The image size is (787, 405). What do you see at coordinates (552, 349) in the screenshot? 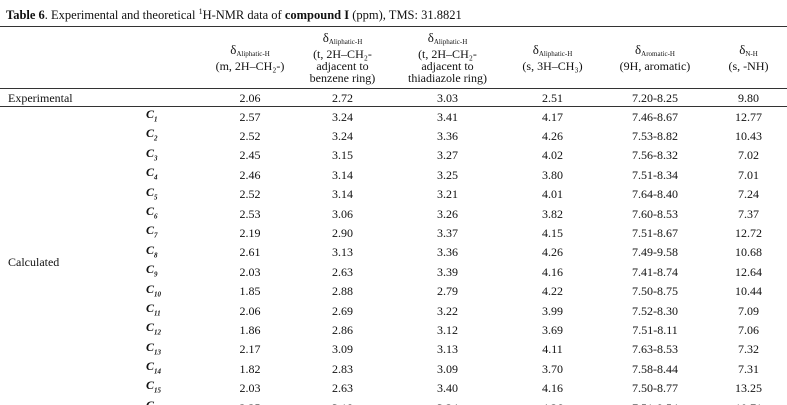
I see `value-cell: 4.11` at bounding box center [552, 349].